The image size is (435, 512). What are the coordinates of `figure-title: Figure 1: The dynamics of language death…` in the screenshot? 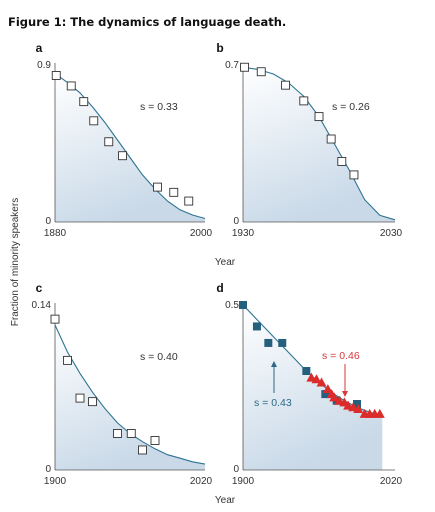 It's located at (147, 22).